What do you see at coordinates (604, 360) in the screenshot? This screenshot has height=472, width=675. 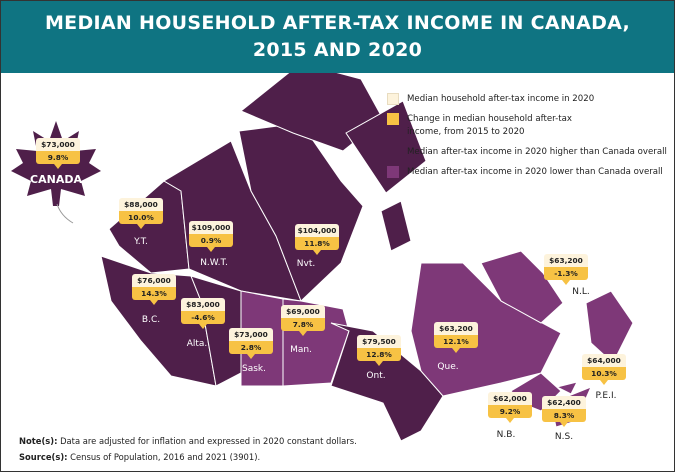 I see `callout-value: $64,000` at bounding box center [604, 360].